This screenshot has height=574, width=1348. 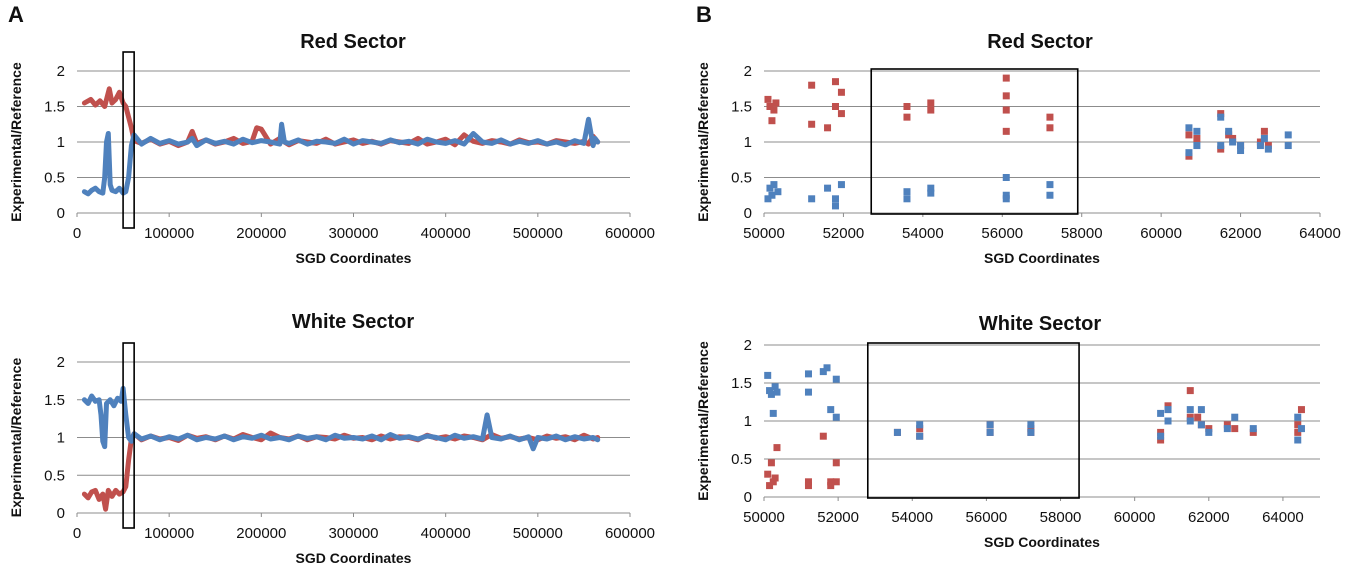 What do you see at coordinates (1061, 517) in the screenshot?
I see `x-tick-label: 58000` at bounding box center [1061, 517].